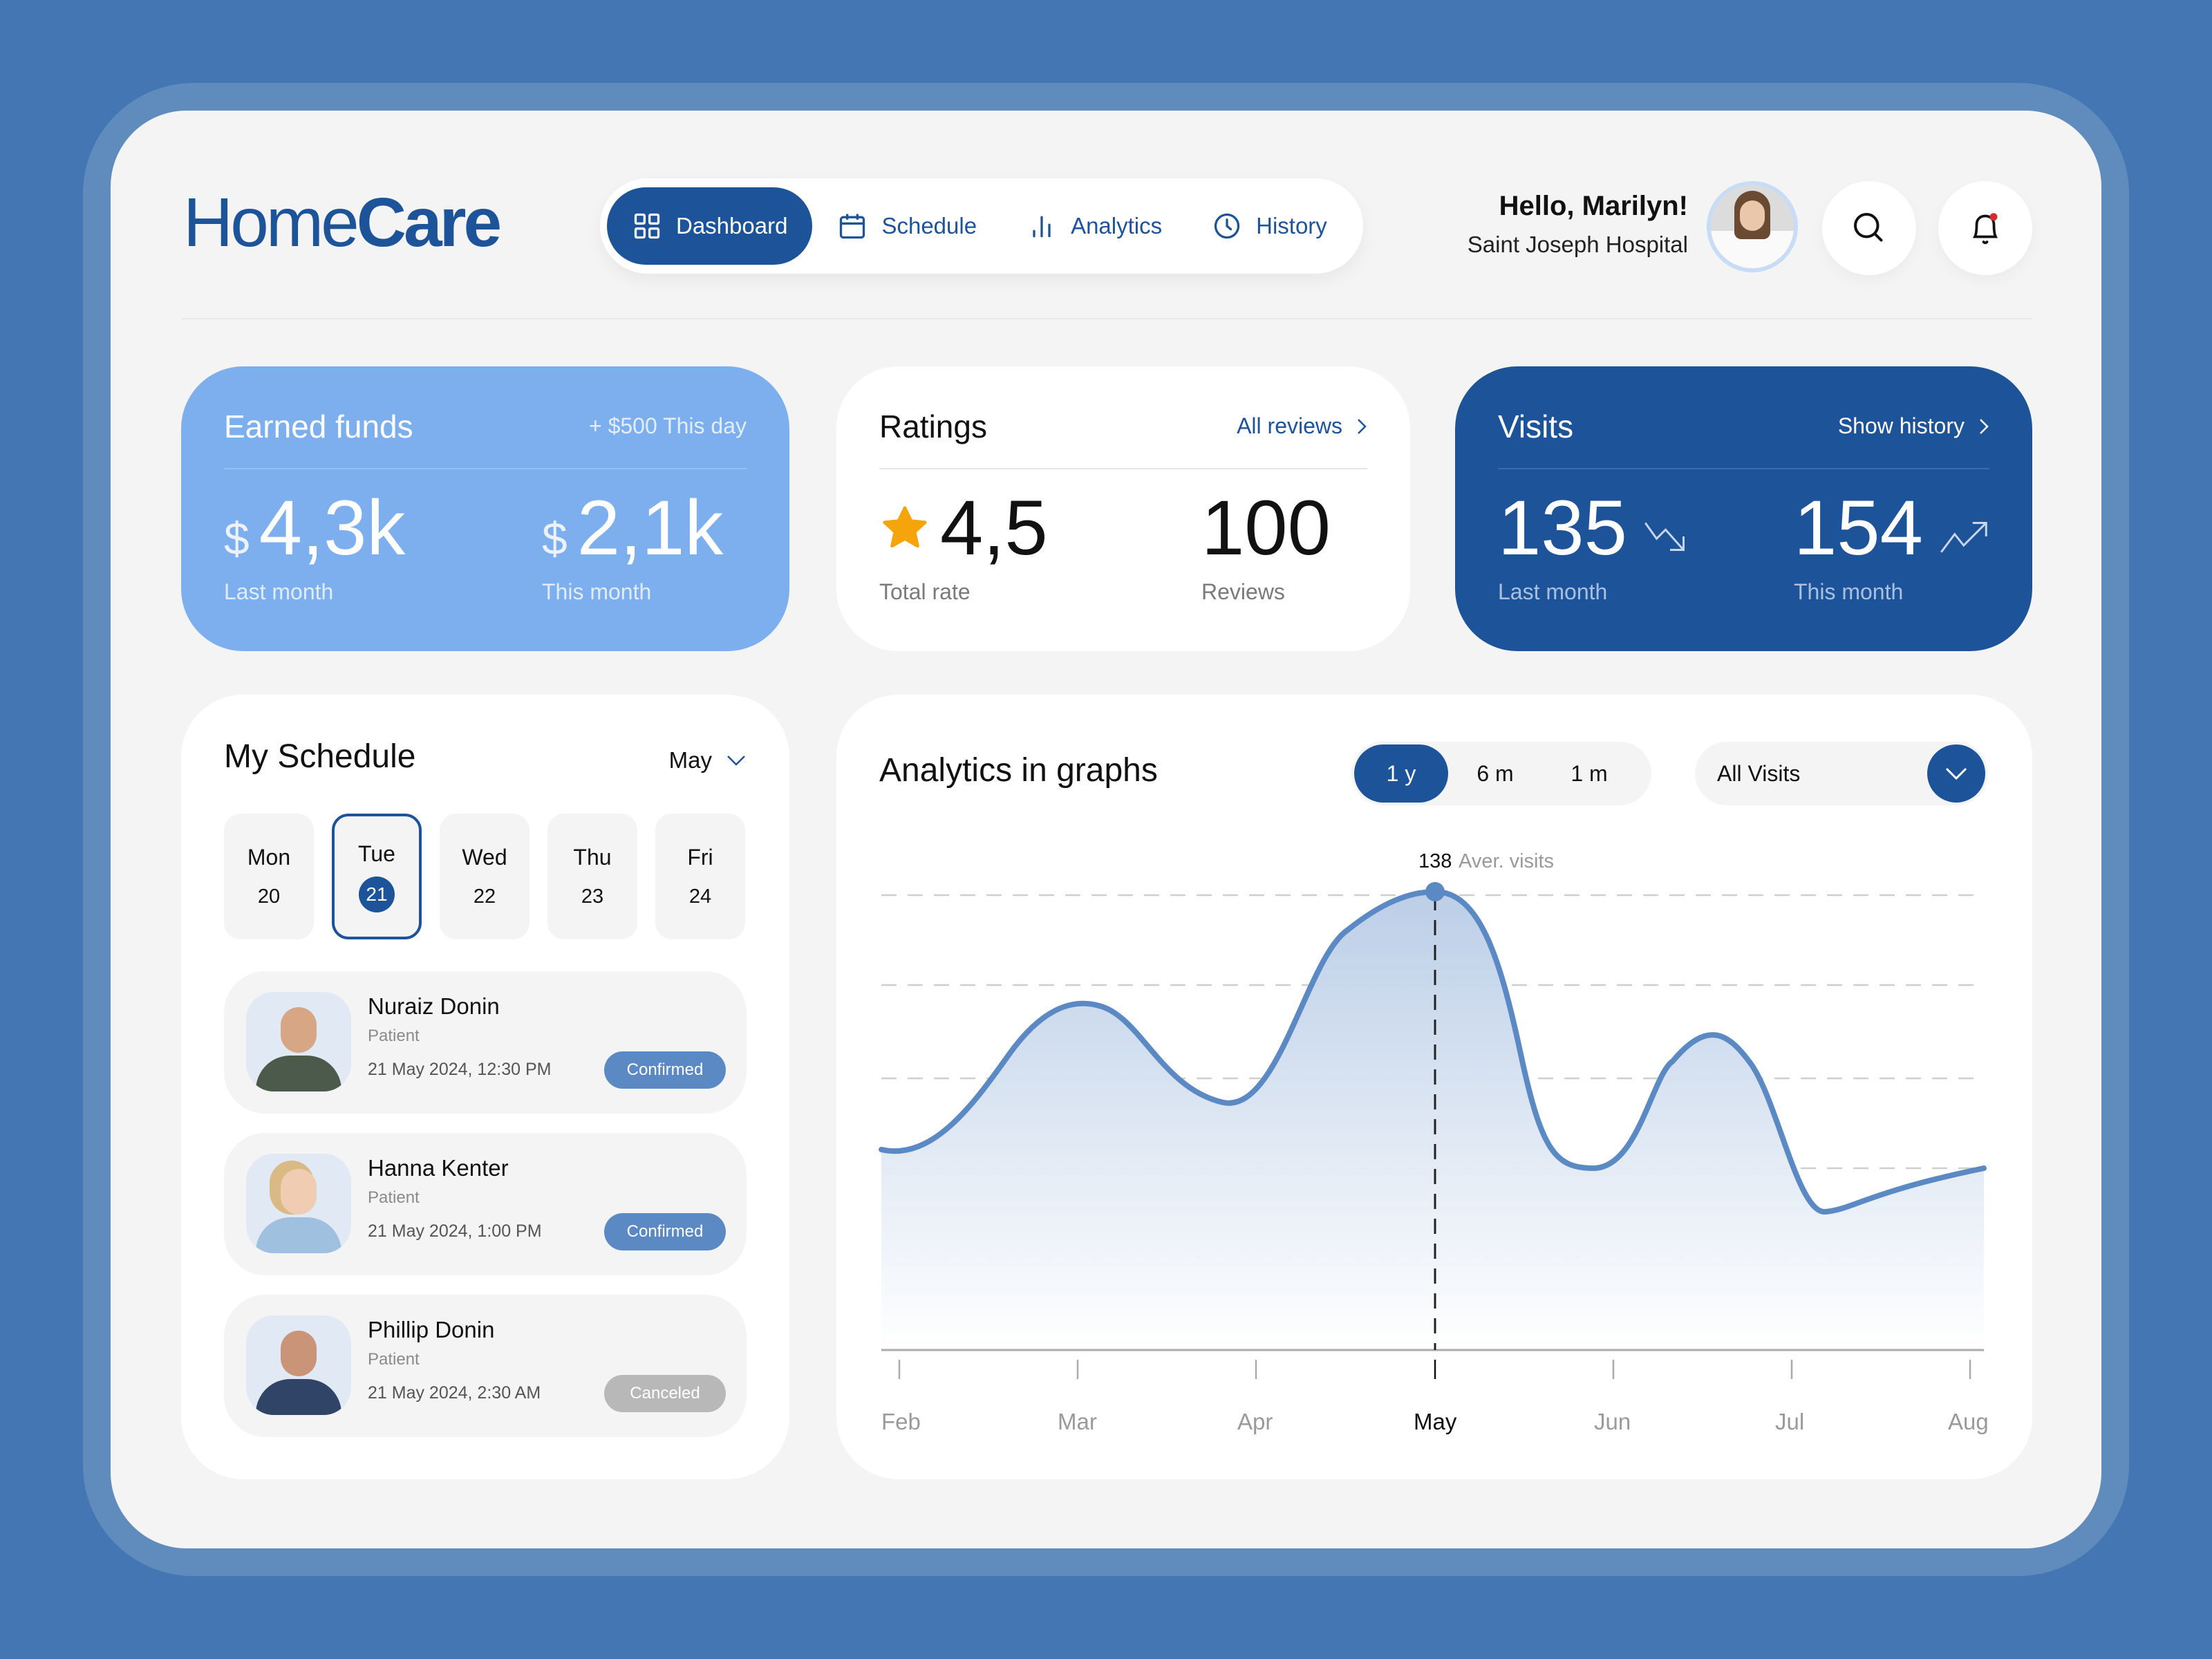 This screenshot has width=2212, height=1659. I want to click on logo: HomeCare, so click(342, 222).